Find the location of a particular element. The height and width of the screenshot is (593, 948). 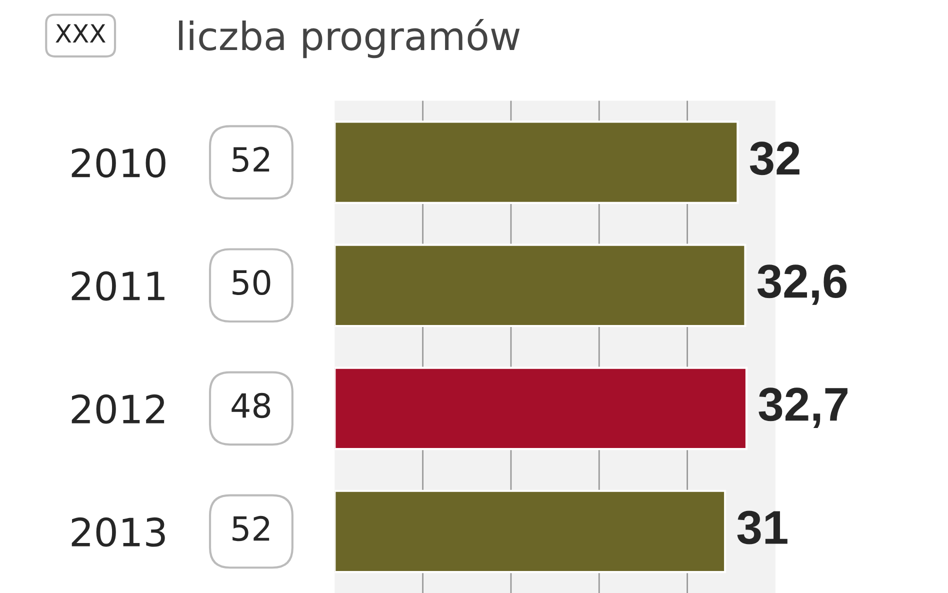

data-label: 31 is located at coordinates (762, 527).